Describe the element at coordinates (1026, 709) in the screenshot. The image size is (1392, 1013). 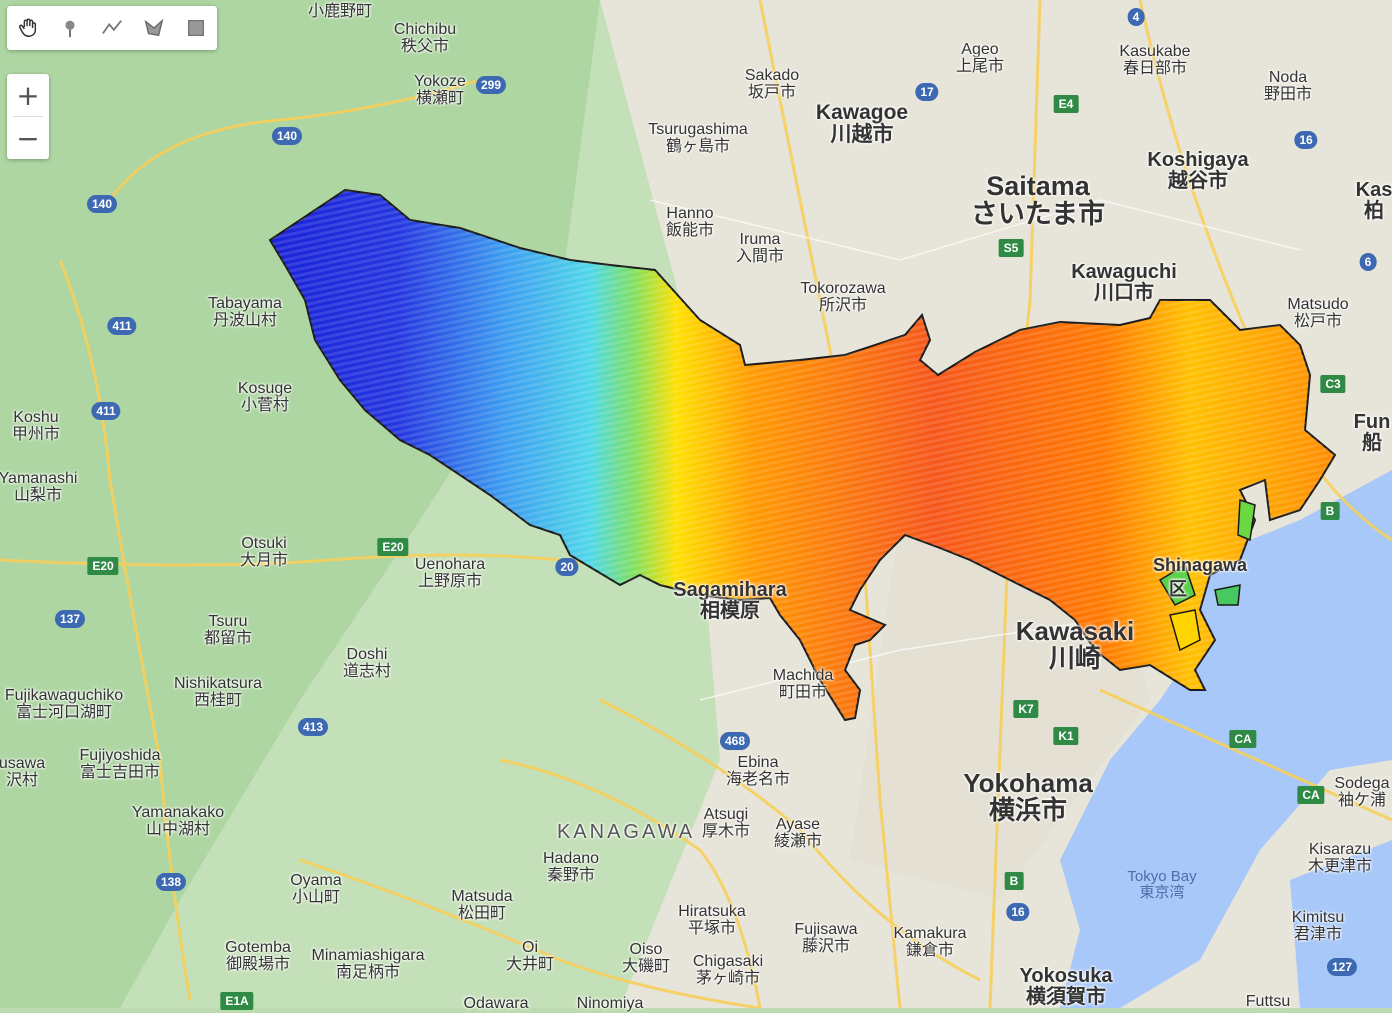
I see `expressway-shield: K7` at that location.